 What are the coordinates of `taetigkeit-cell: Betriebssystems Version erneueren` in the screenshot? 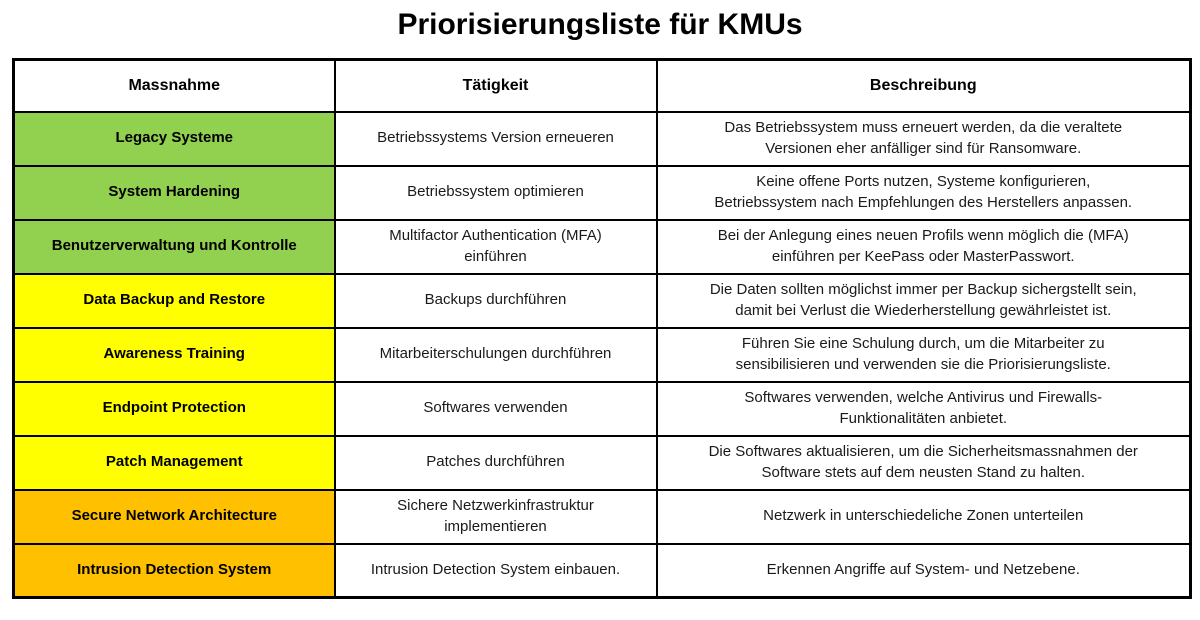 It's located at (495, 138).